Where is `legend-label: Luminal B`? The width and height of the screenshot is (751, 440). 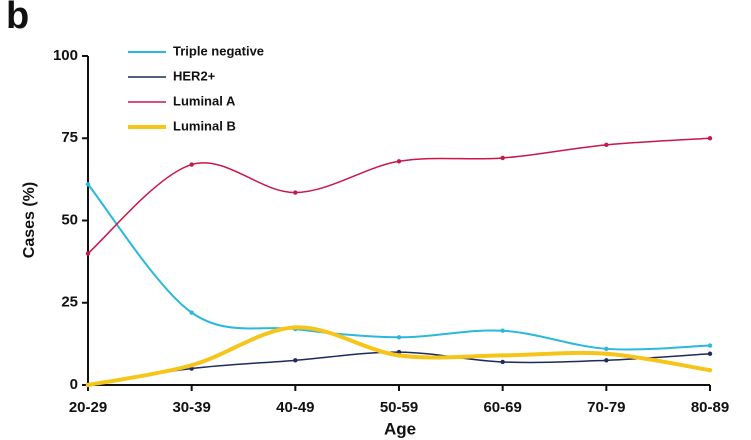 legend-label: Luminal B is located at coordinates (204, 125).